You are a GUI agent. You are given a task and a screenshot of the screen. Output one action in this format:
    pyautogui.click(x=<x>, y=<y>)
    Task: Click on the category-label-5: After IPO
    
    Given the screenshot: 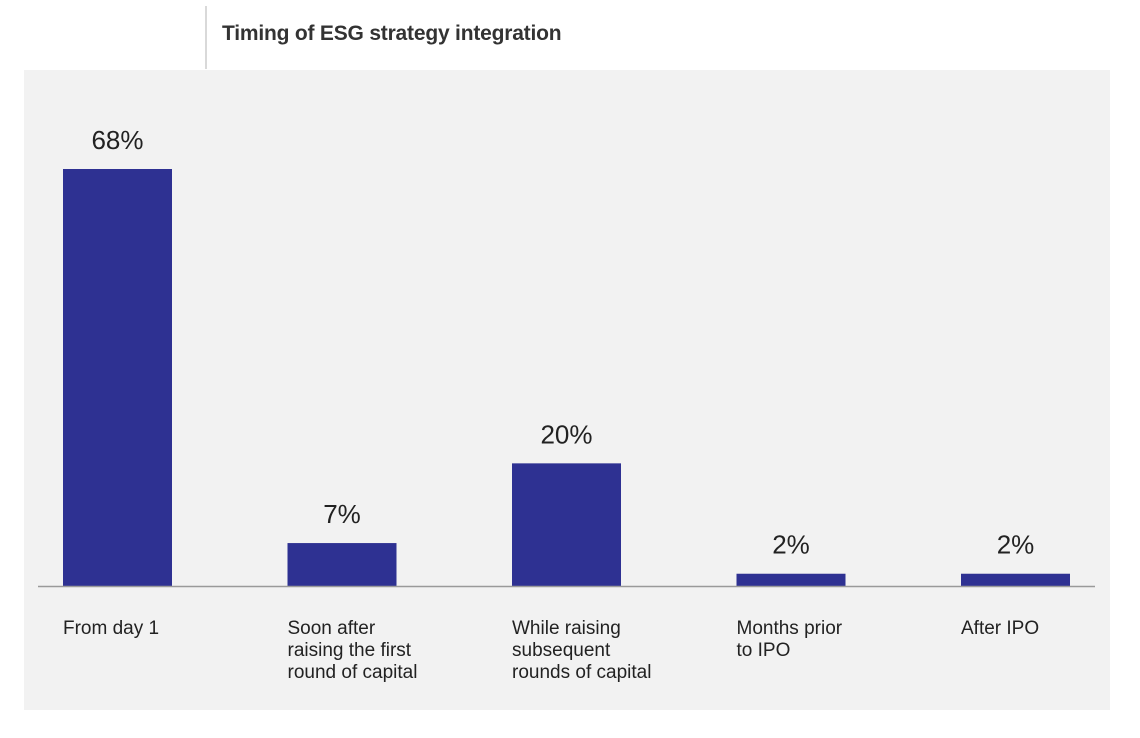 What is the action you would take?
    pyautogui.click(x=1000, y=628)
    